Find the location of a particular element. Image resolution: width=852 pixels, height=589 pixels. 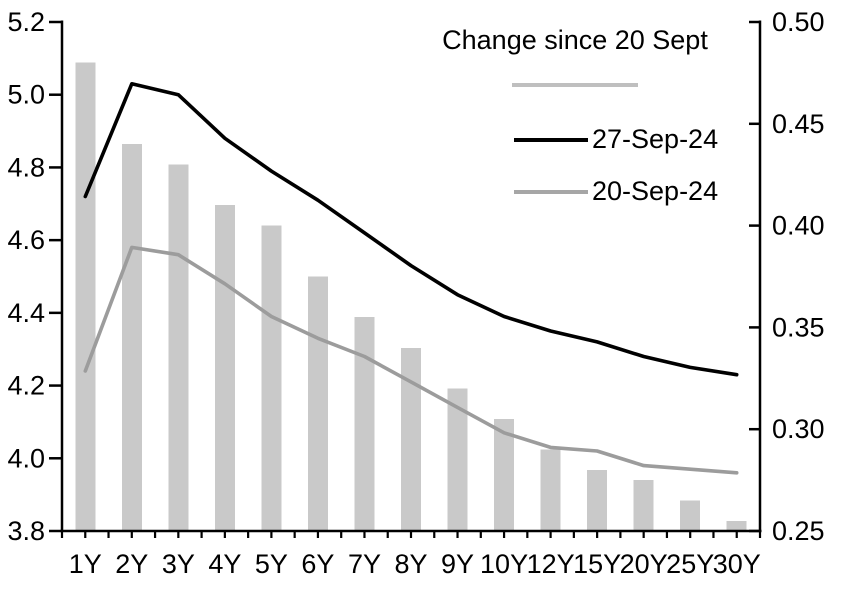

x-label-6Y: 6Y is located at coordinates (317, 564).